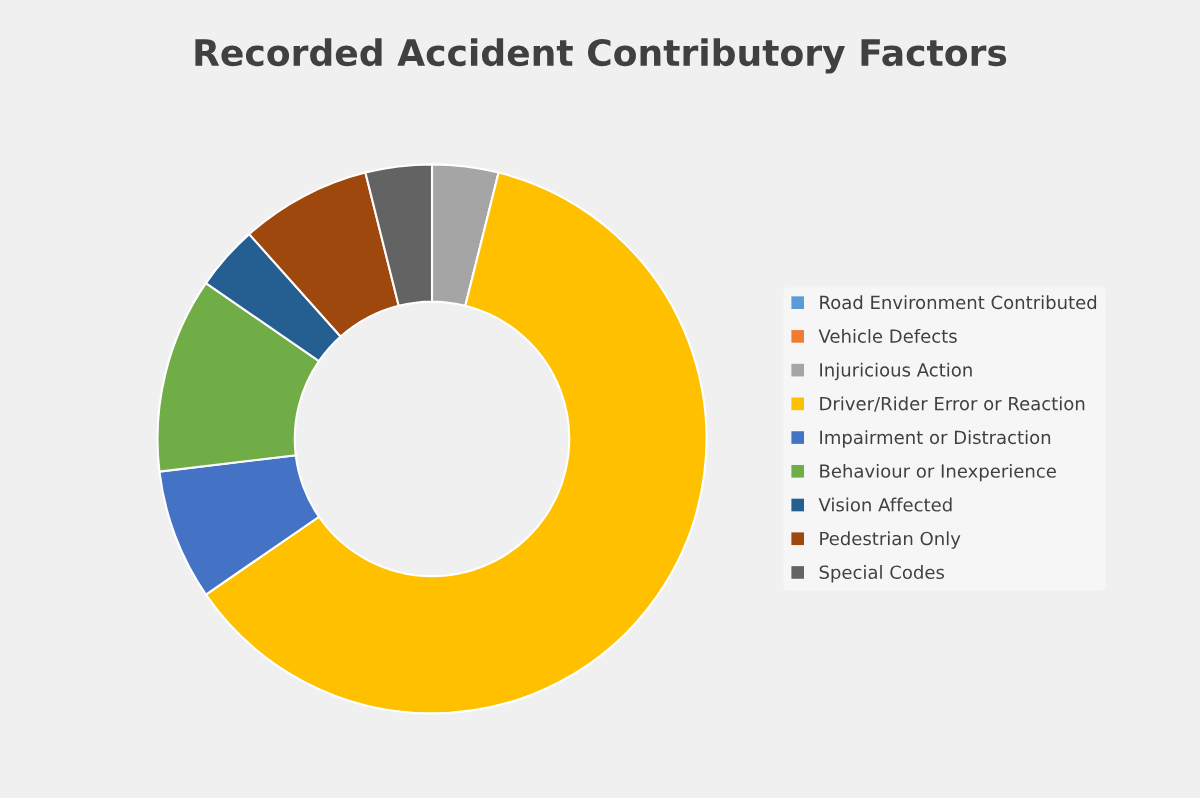 The width and height of the screenshot is (1200, 798). I want to click on legend-label: Vehicle Defects, so click(887, 335).